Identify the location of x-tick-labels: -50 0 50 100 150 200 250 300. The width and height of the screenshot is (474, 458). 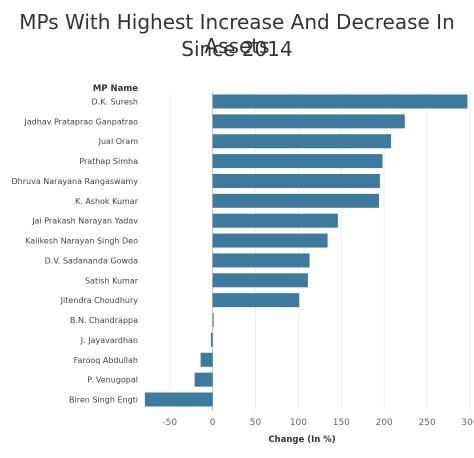
(318, 423).